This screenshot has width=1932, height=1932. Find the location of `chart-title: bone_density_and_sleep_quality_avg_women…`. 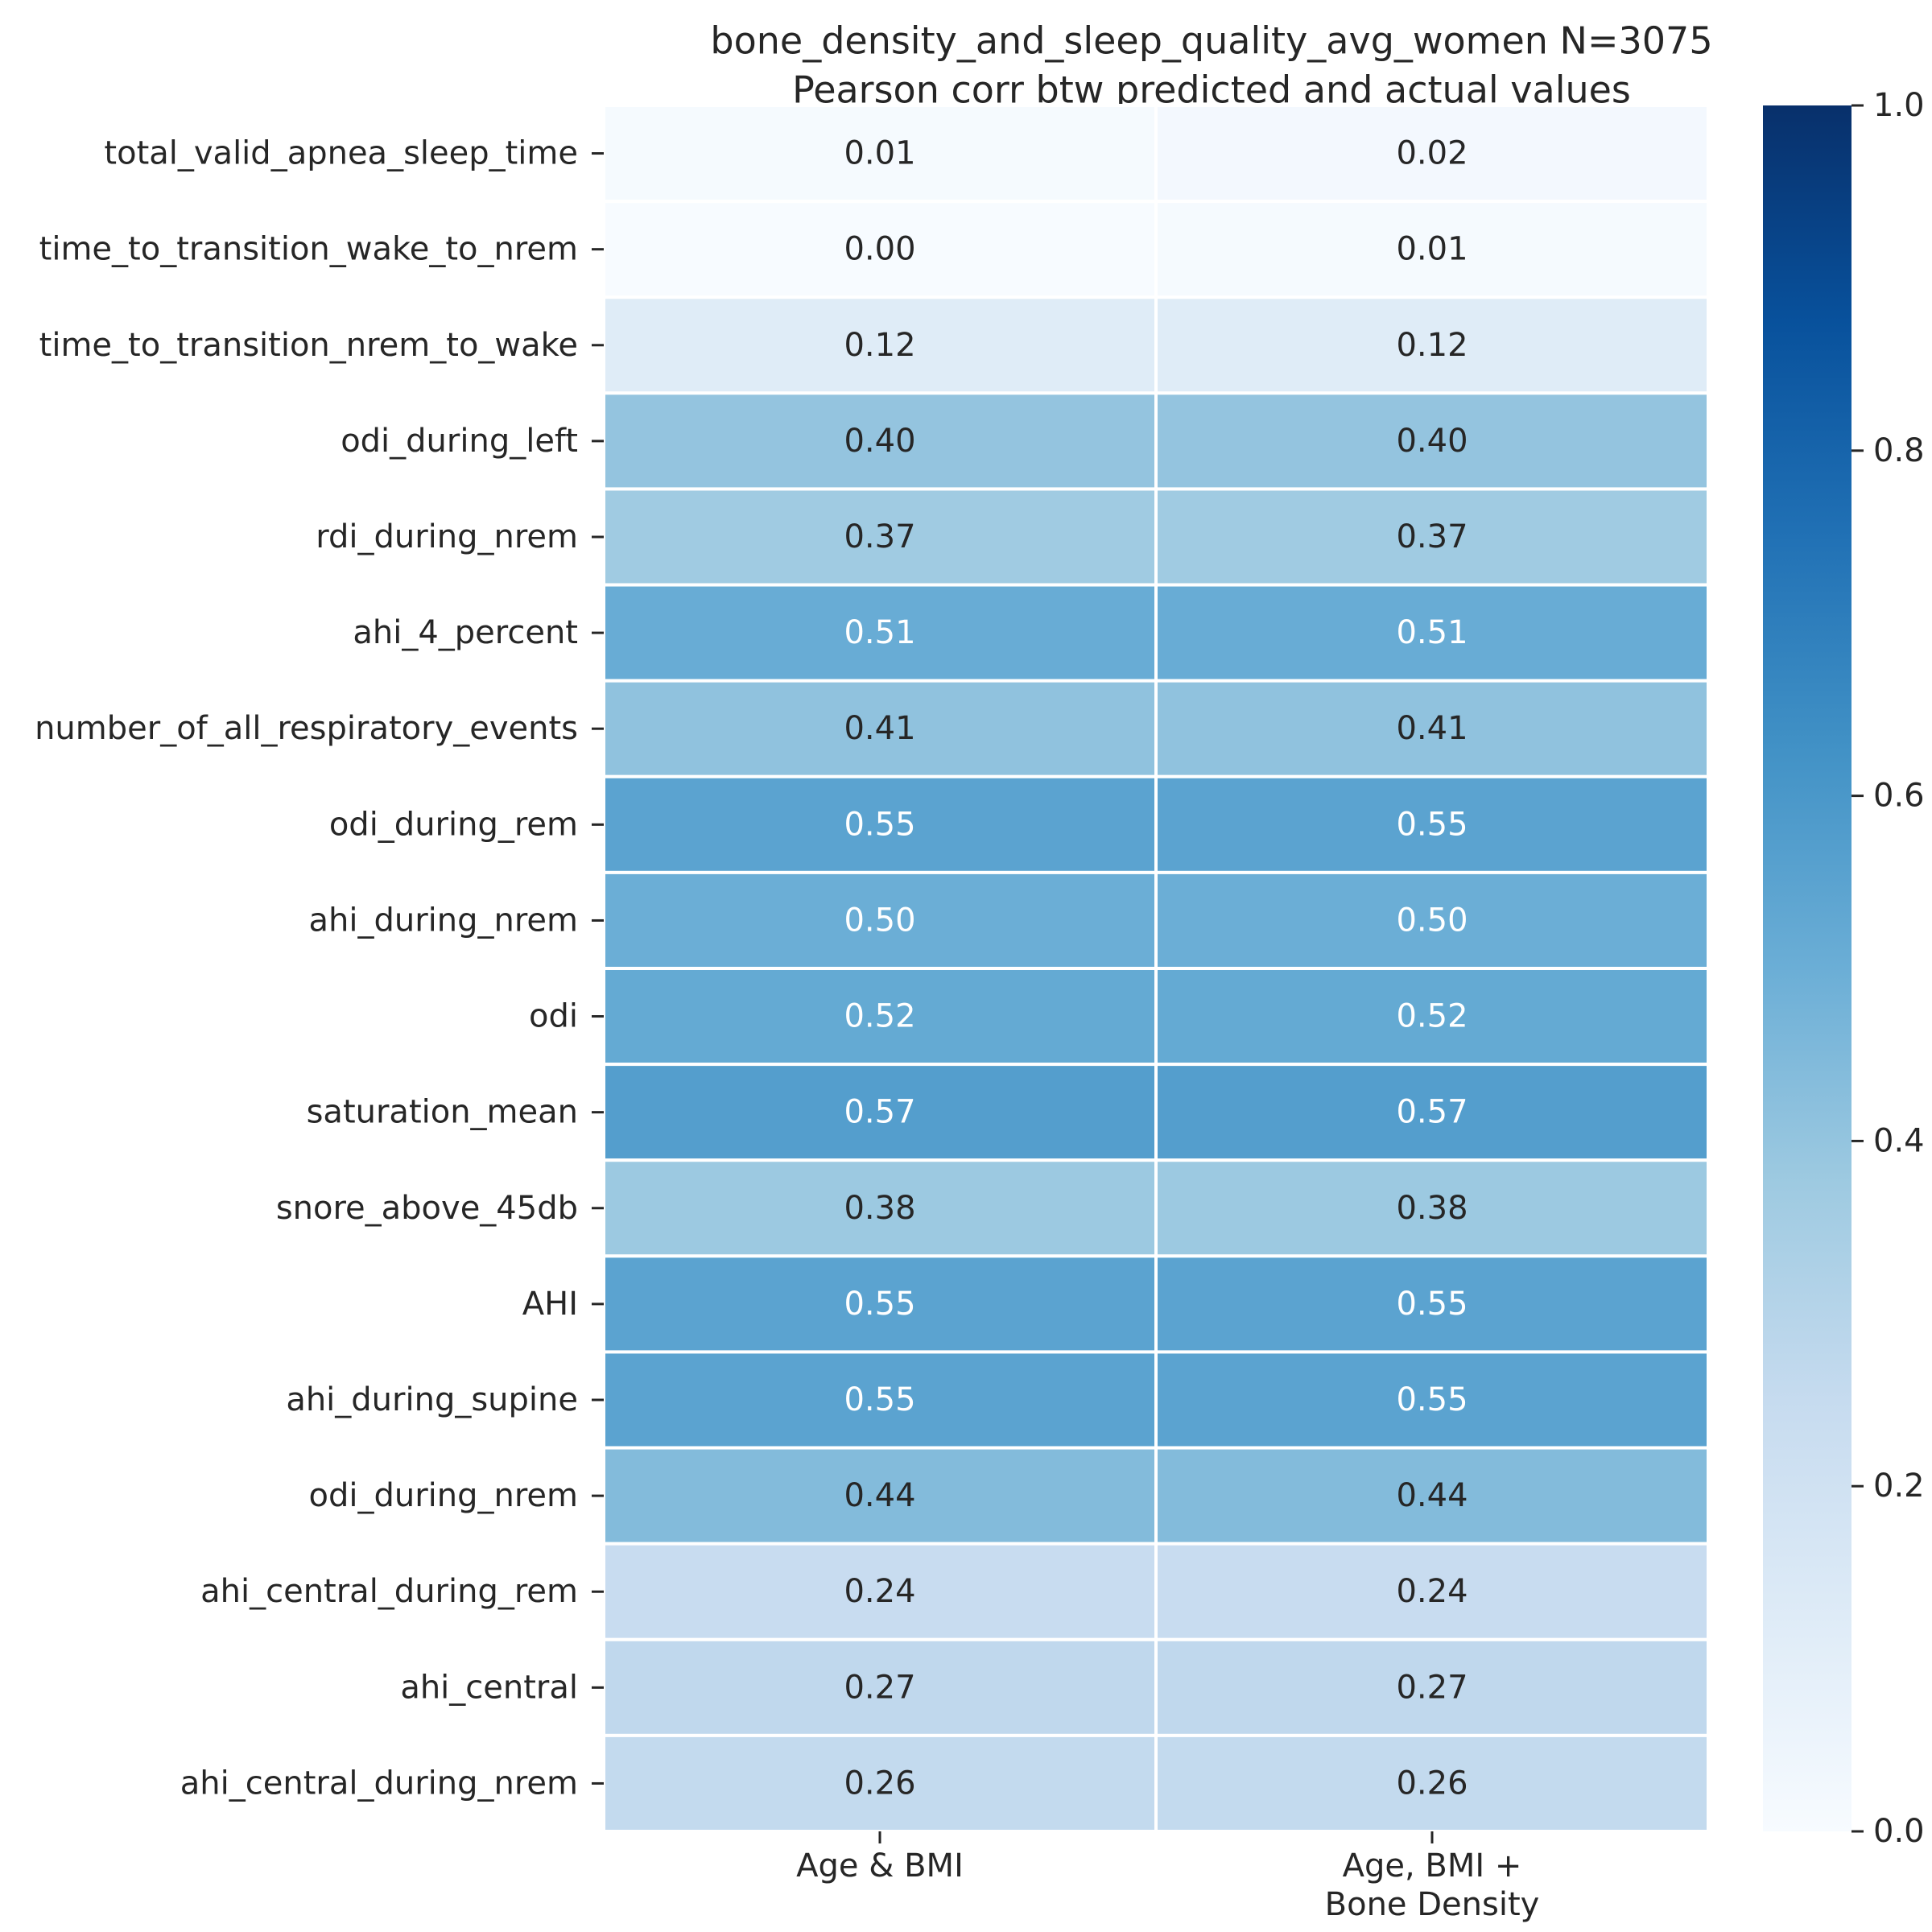

chart-title: bone_density_and_sleep_quality_avg_women… is located at coordinates (1211, 40).